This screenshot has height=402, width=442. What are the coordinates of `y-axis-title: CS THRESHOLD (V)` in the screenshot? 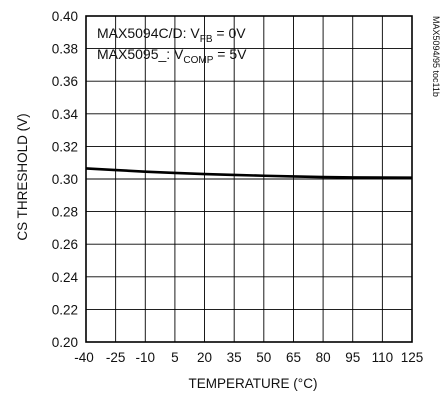 It's located at (22, 176).